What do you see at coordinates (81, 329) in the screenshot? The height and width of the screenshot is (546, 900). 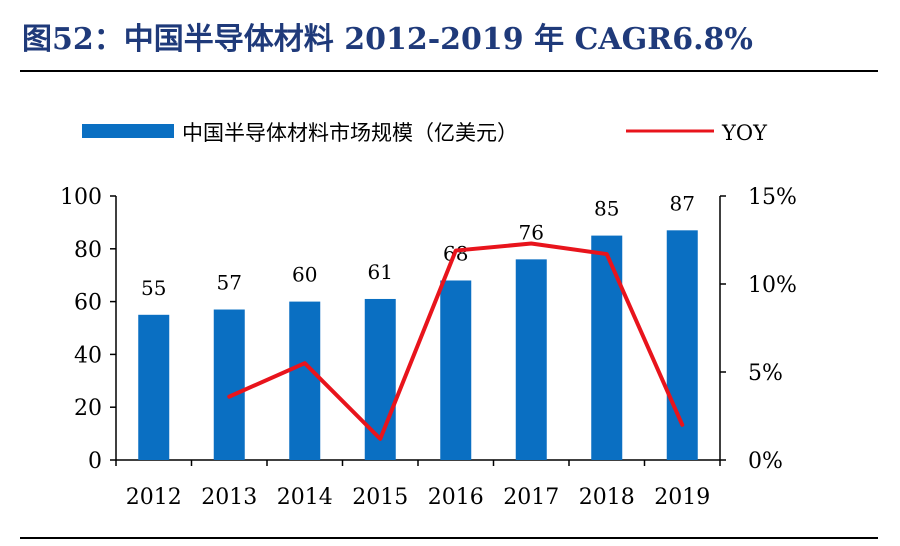 I see `y-left-tick-labels: 0 20 40 60 80 100` at bounding box center [81, 329].